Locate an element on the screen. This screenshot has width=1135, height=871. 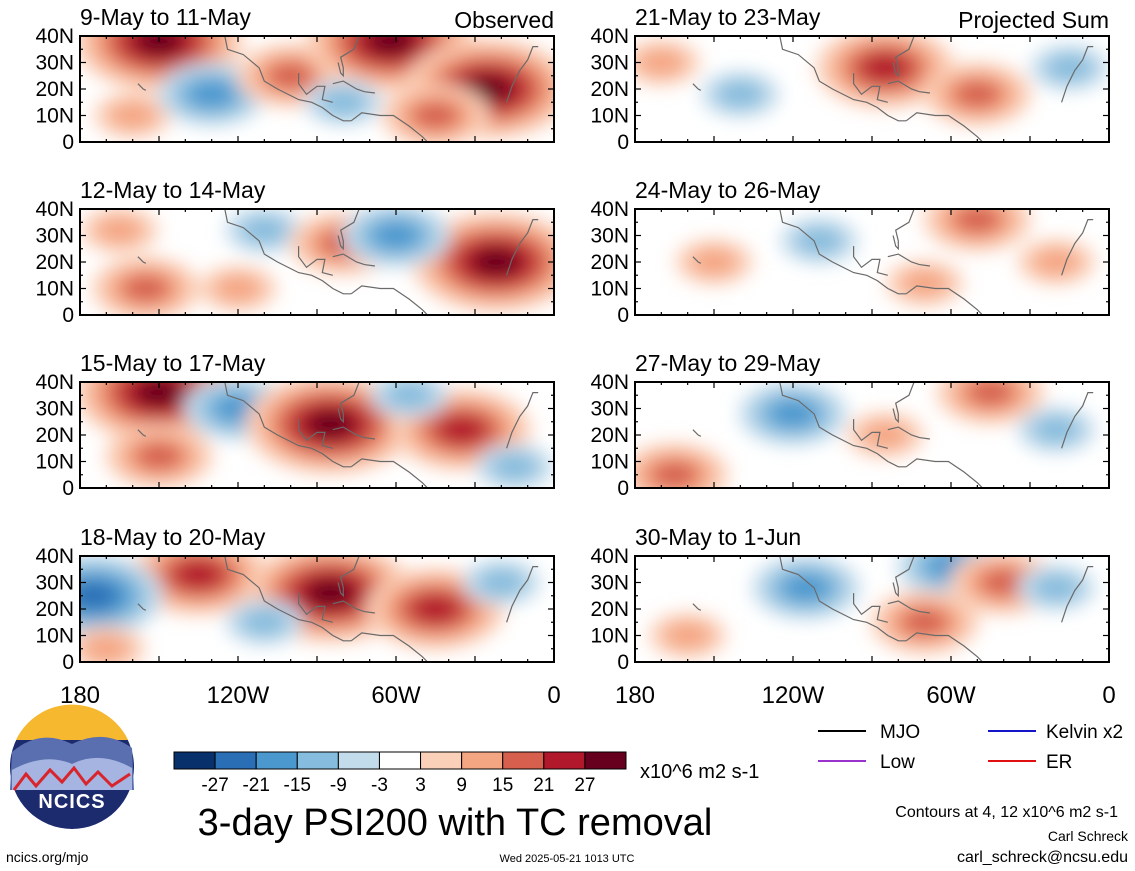
colorbar-tick-label: -3 is located at coordinates (379, 785).